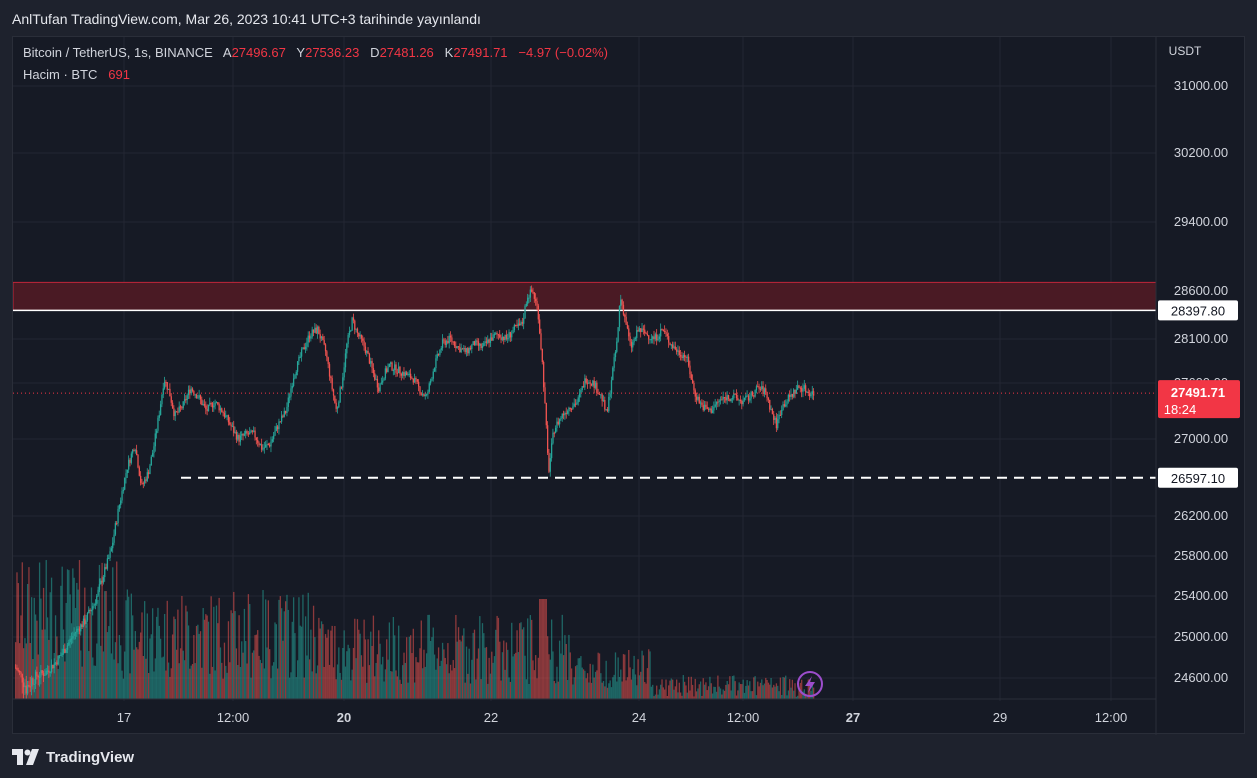 The height and width of the screenshot is (778, 1257). Describe the element at coordinates (118, 52) in the screenshot. I see `symbol-title: Bitcoin / TetherUS, 1s, BINANCE` at that location.